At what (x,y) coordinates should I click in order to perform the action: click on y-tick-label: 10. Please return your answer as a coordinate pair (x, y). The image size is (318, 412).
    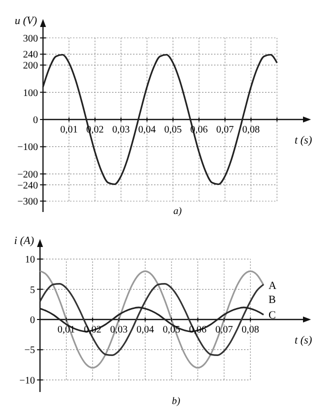
    Looking at the image, I should click on (30, 260).